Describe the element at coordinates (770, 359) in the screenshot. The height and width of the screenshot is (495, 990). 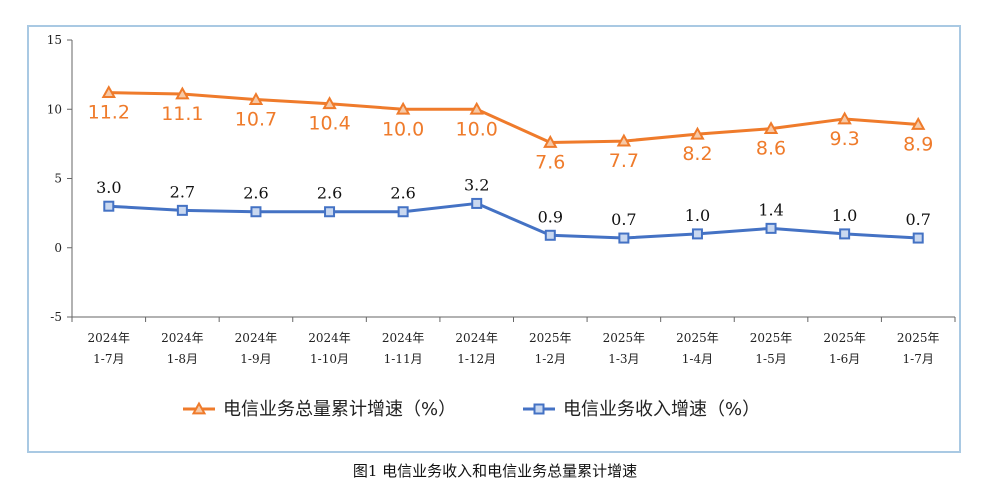
I see `x-tick-label-period: 1-5月` at that location.